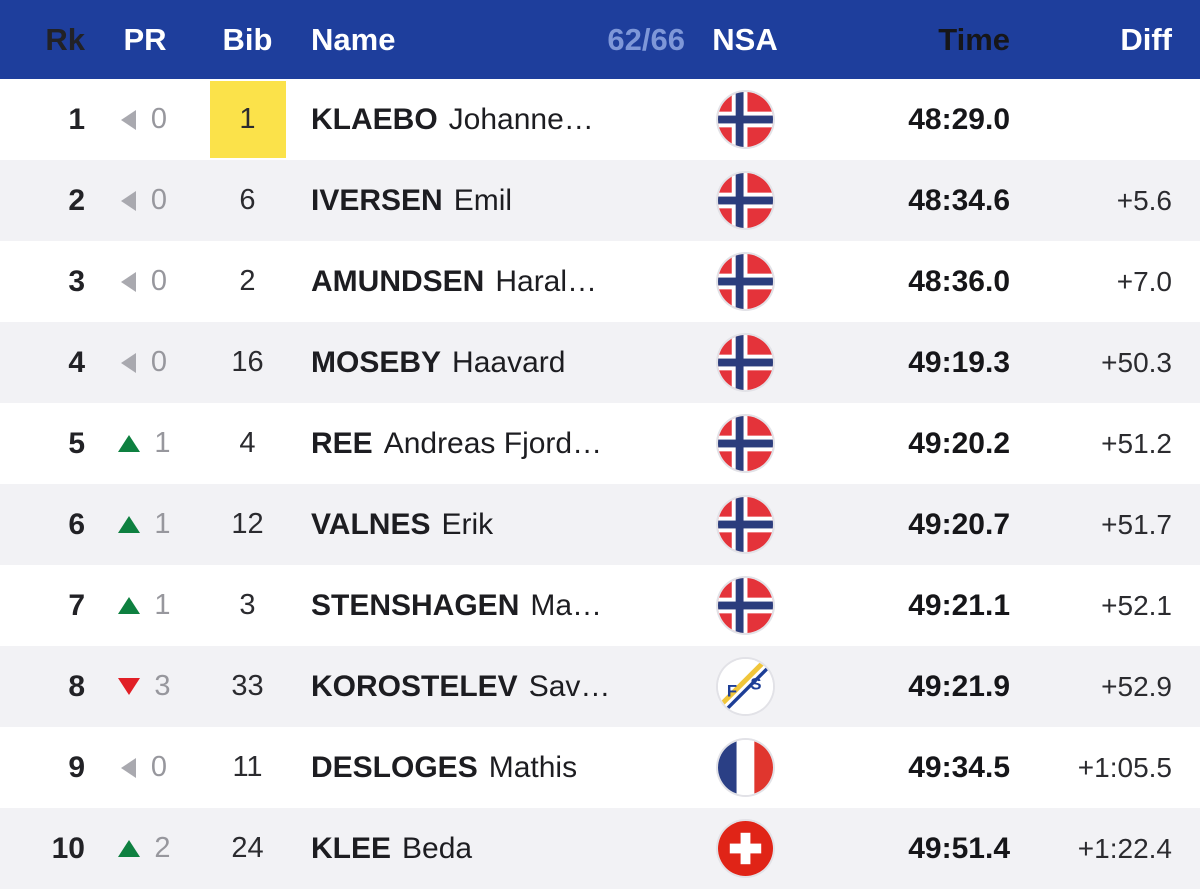  I want to click on athlete-name: DESLOGES Mathis, so click(495, 768).